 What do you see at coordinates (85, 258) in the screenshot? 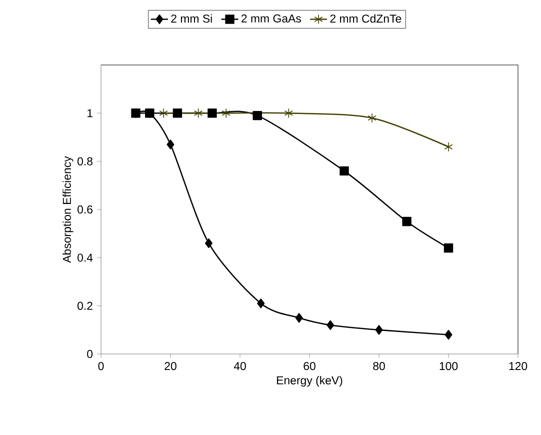
I see `y-tick-label: 0.4` at bounding box center [85, 258].